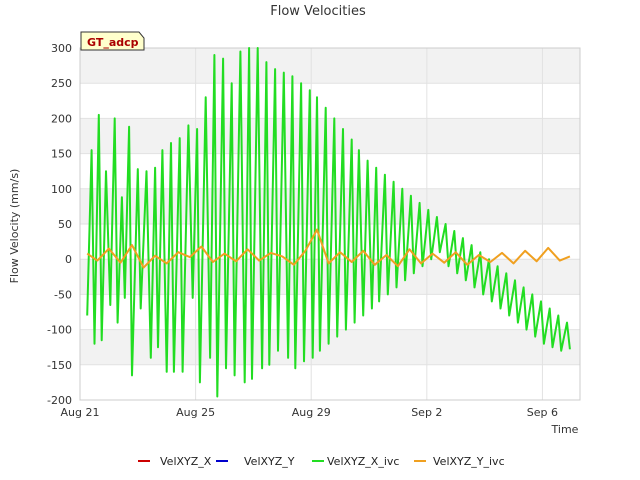 The height and width of the screenshot is (480, 640). I want to click on x-tick-label: Aug 29, so click(311, 412).